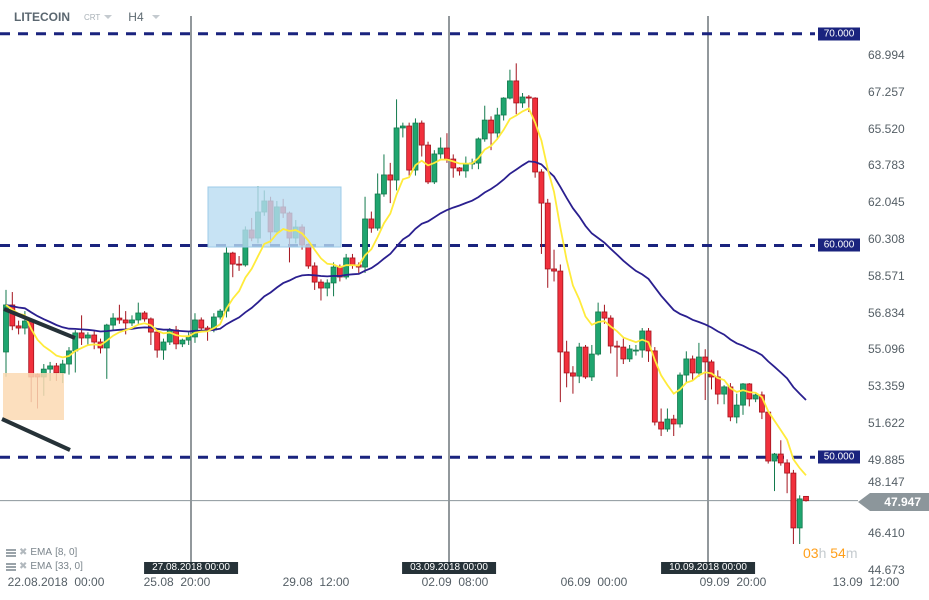 This screenshot has width=929, height=600. I want to click on indicator-params: [8, 0], so click(66, 552).